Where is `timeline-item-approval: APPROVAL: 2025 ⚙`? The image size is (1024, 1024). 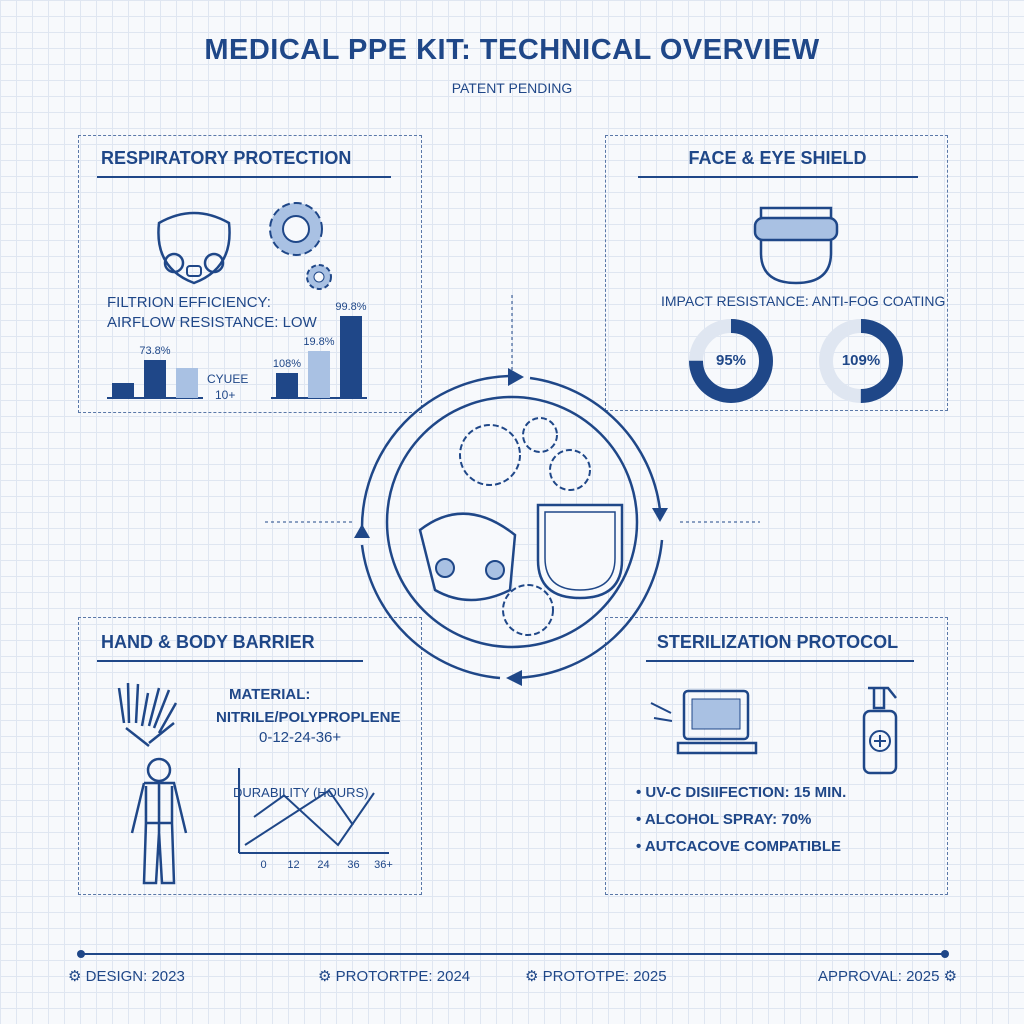 timeline-item-approval: APPROVAL: 2025 ⚙ is located at coordinates (888, 976).